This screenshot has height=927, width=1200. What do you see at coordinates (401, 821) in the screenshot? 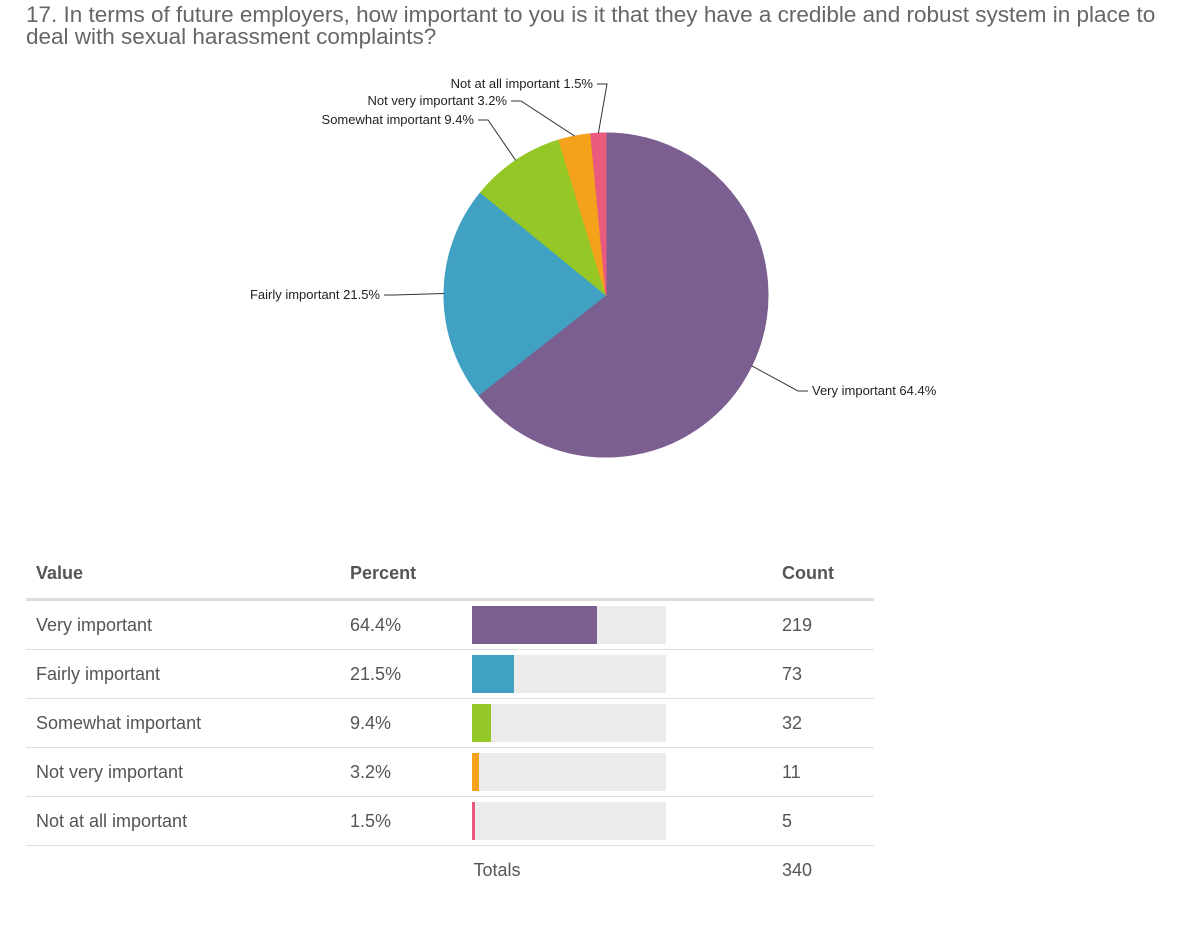
I see `row-percent: 1.5%` at bounding box center [401, 821].